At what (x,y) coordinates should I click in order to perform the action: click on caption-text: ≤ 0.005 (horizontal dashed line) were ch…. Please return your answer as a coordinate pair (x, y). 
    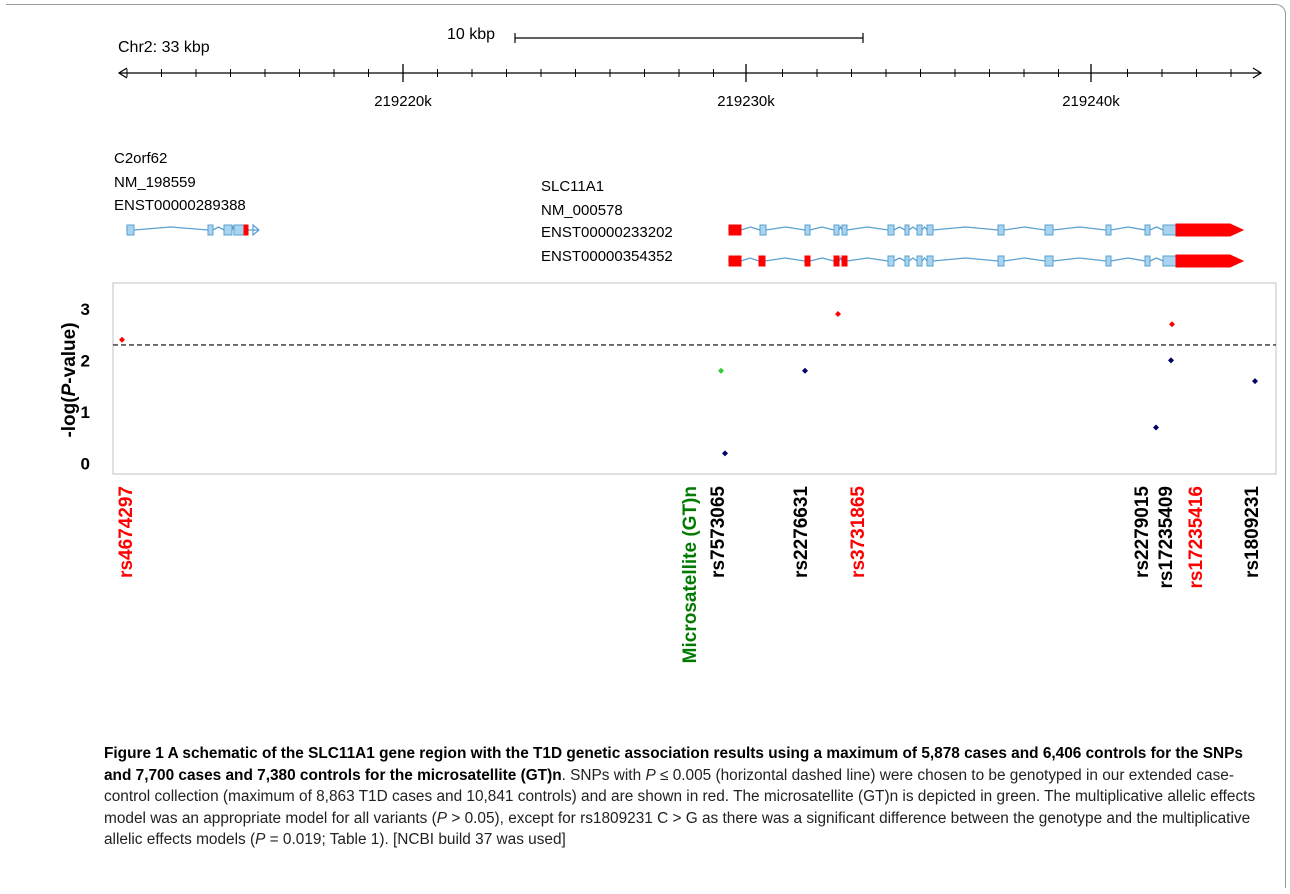
    Looking at the image, I should click on (680, 796).